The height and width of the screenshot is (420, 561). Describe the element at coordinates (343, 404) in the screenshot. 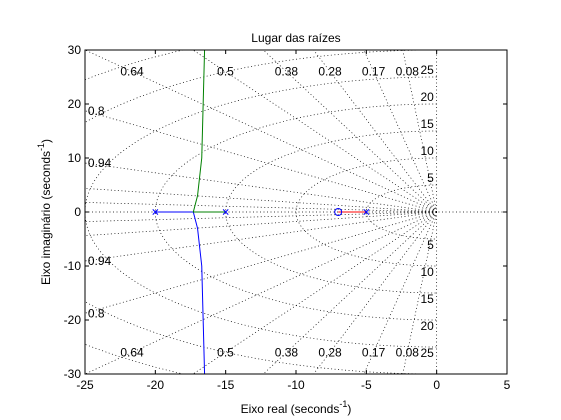

I see `x-axis-label-exponent: -1` at that location.